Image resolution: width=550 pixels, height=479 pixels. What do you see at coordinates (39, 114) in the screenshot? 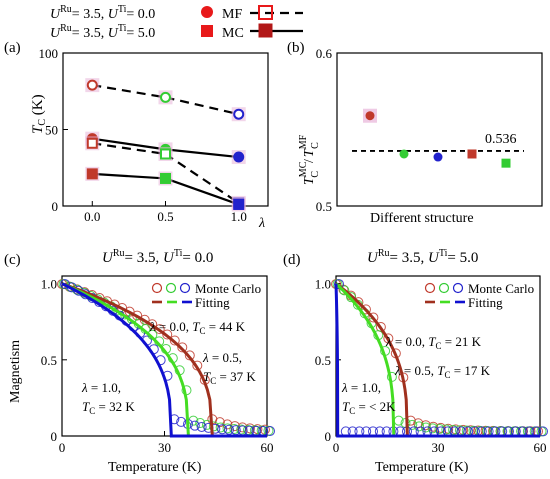
I see `panel-a-ylabel: TC (K)` at bounding box center [39, 114].